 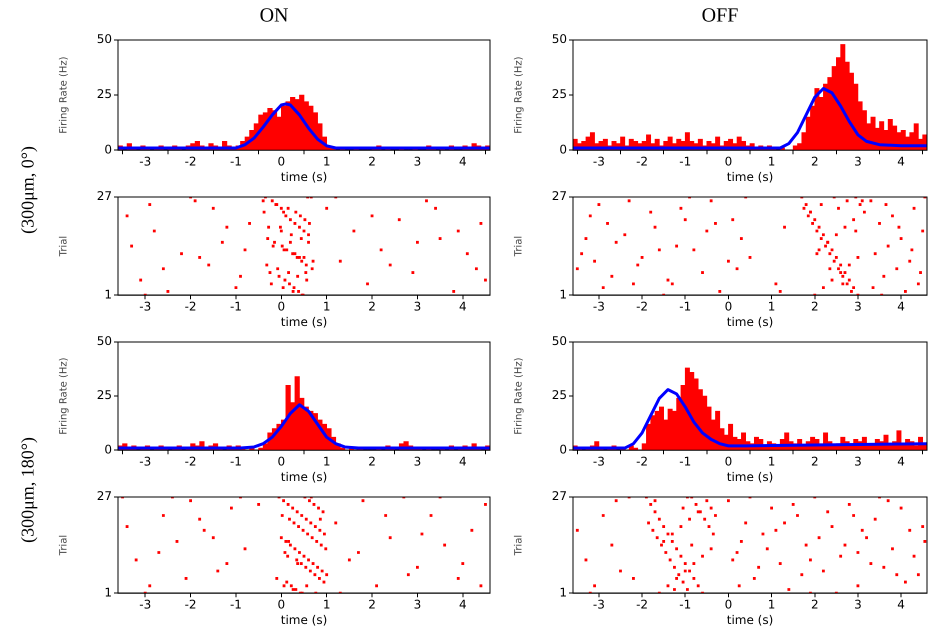 I want to click on chart-title: OFF, so click(x=720, y=15).